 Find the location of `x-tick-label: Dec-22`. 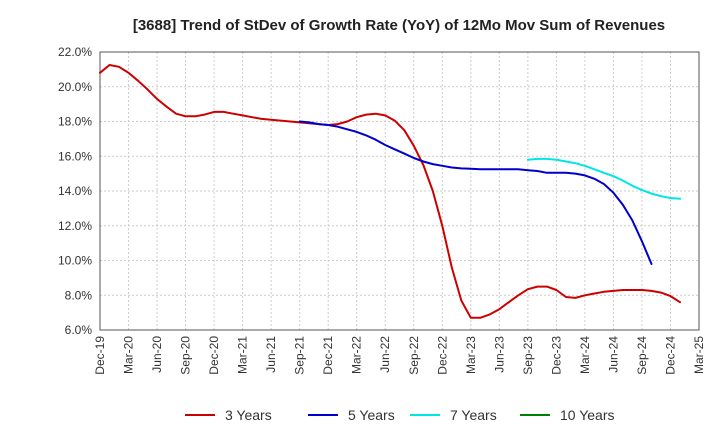

x-tick-label: Dec-22 is located at coordinates (442, 355).